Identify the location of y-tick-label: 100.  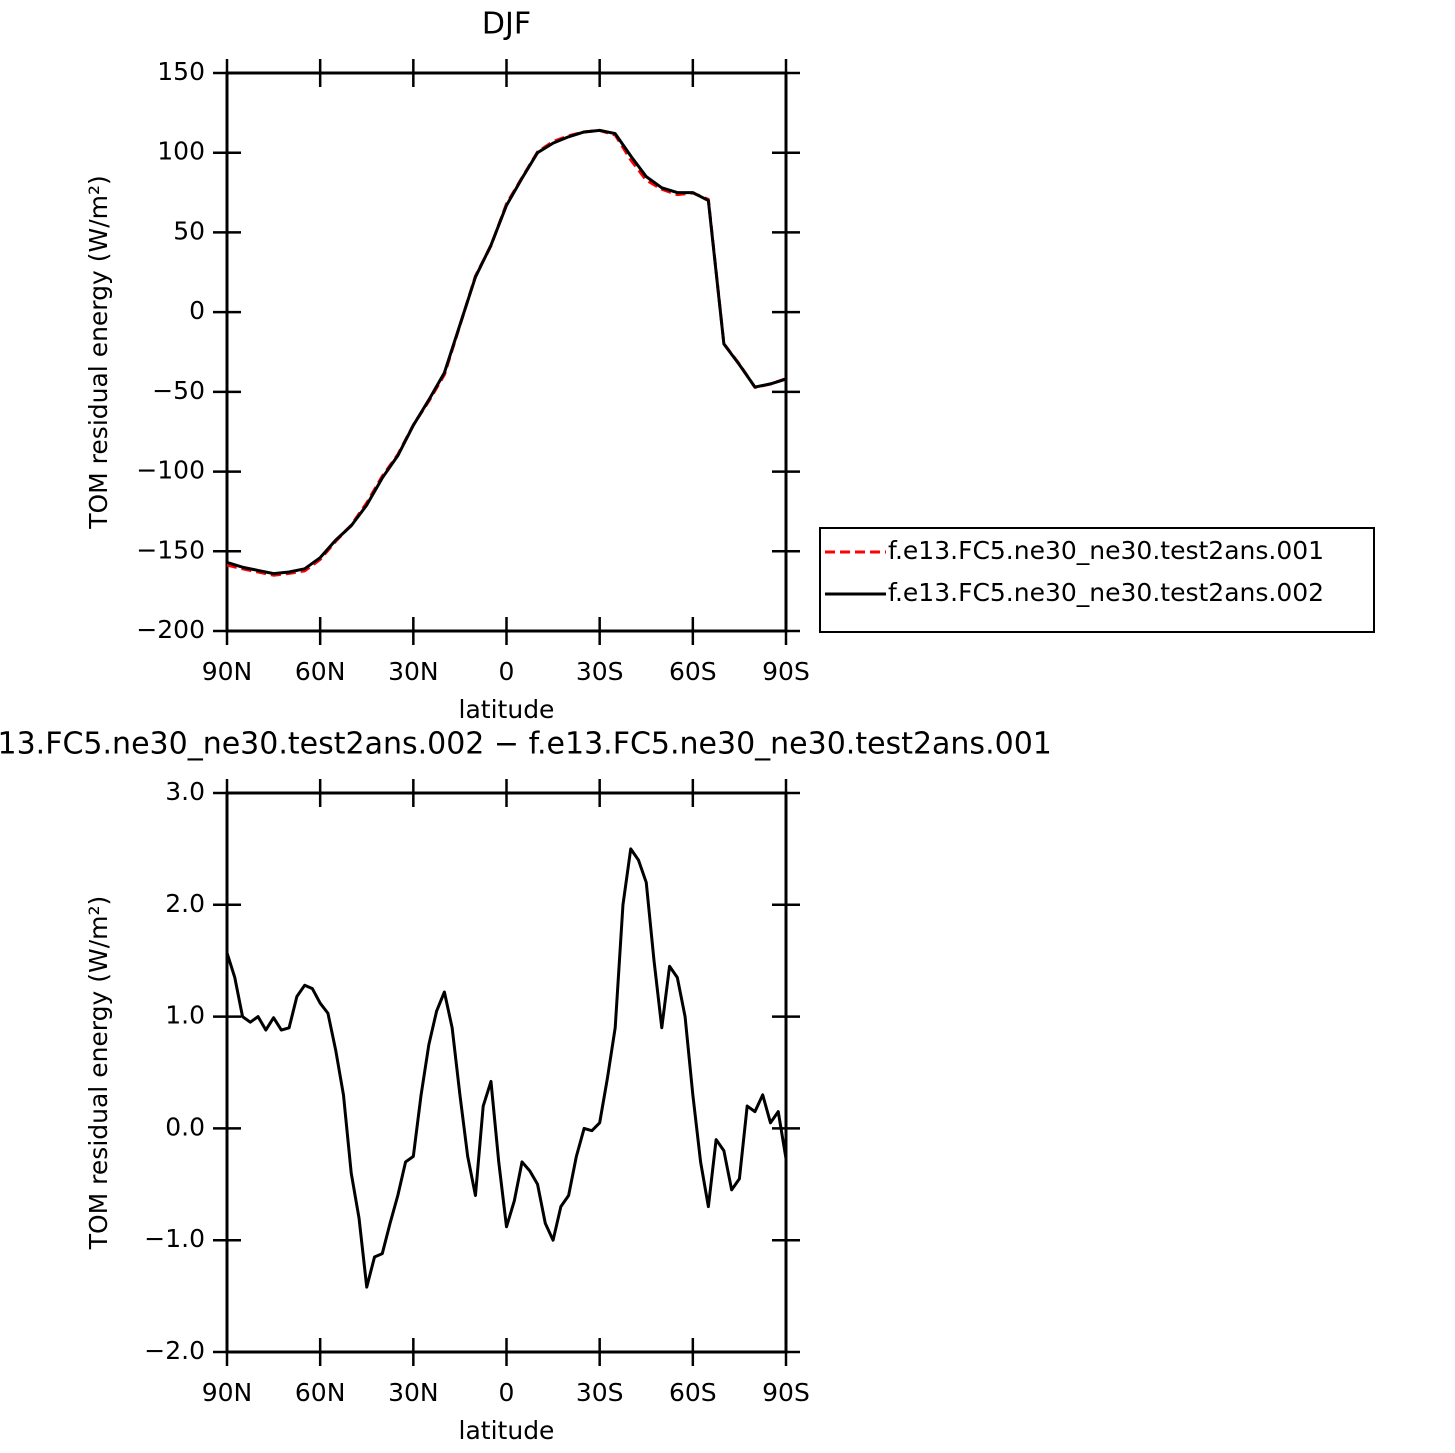
(181, 151).